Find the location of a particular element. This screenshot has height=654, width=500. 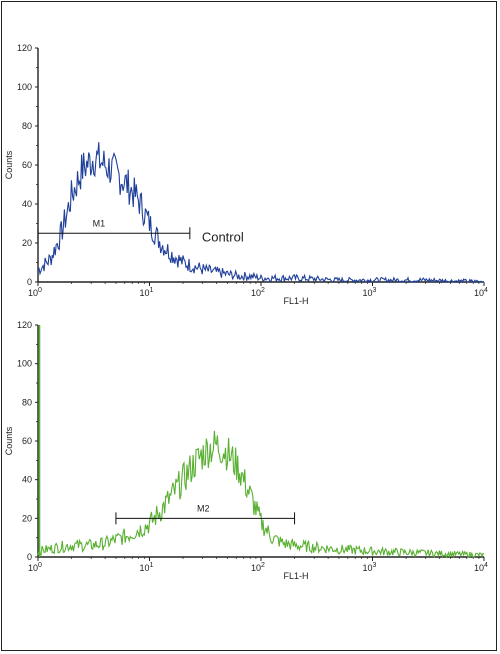

marker-label: M2 is located at coordinates (203, 508).